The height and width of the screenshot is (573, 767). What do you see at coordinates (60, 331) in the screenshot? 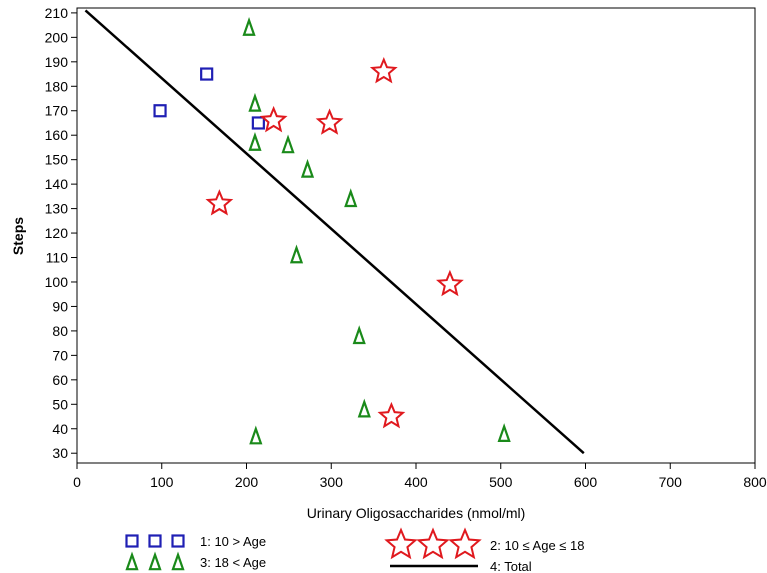
I see `y-tick-label: 80` at bounding box center [60, 331].